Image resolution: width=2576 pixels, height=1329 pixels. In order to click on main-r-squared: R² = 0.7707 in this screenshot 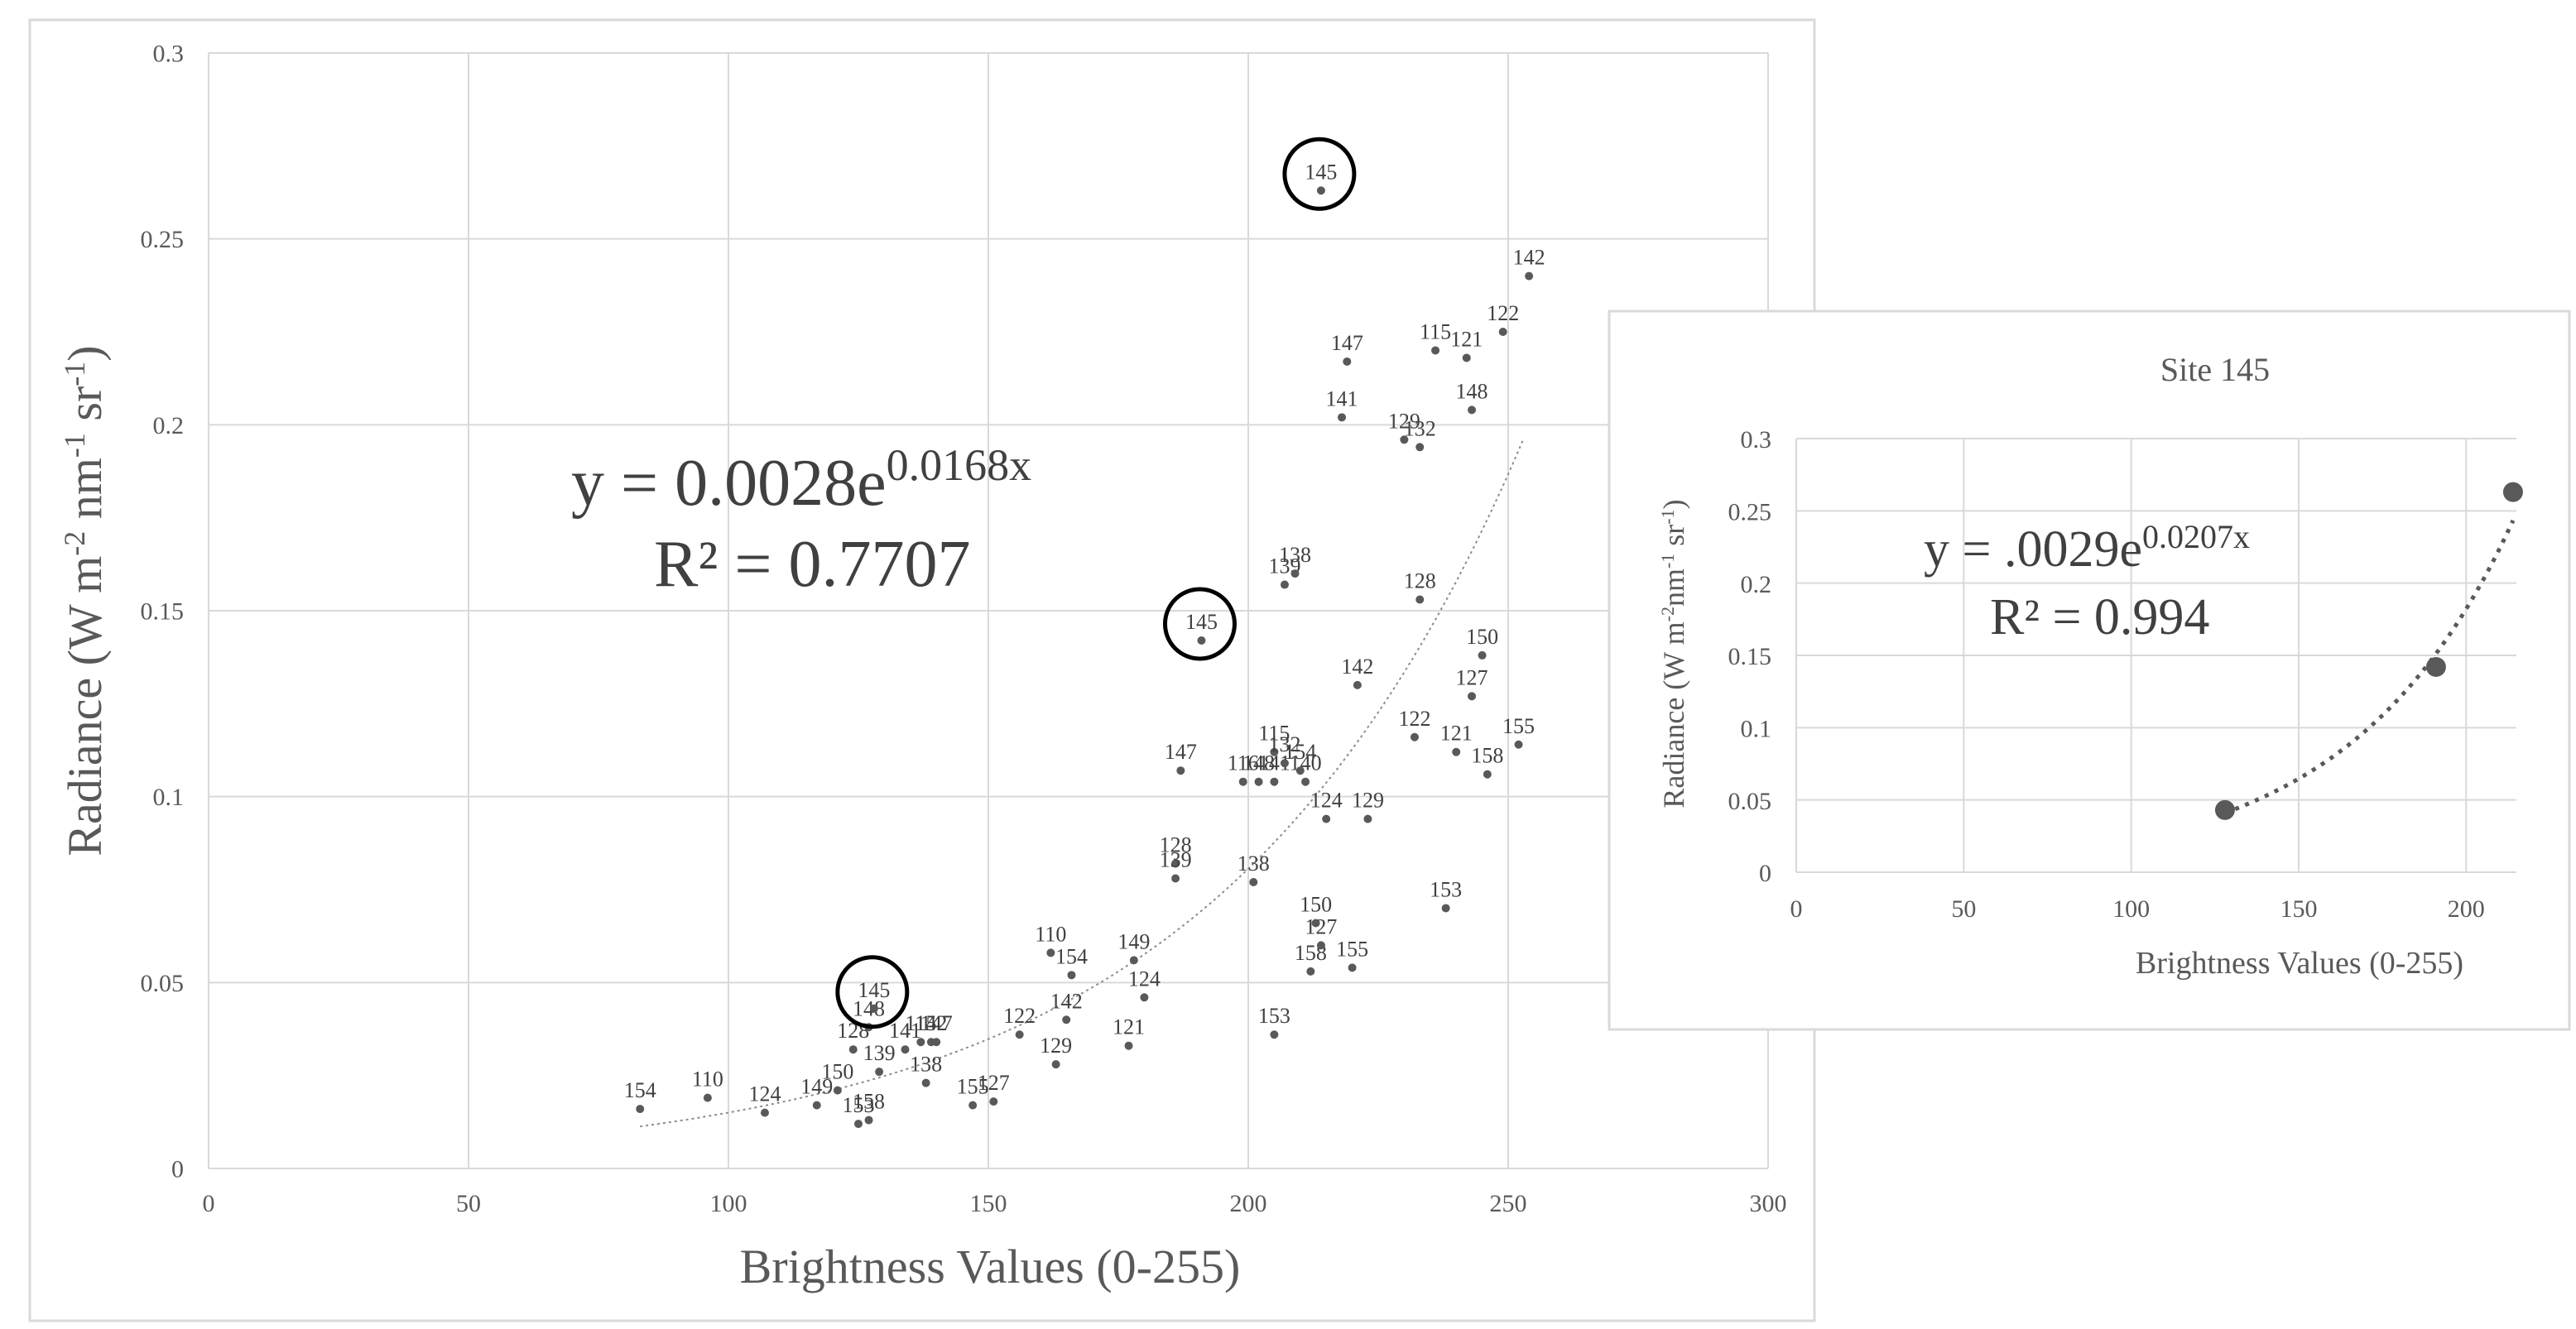, I will do `click(812, 564)`.